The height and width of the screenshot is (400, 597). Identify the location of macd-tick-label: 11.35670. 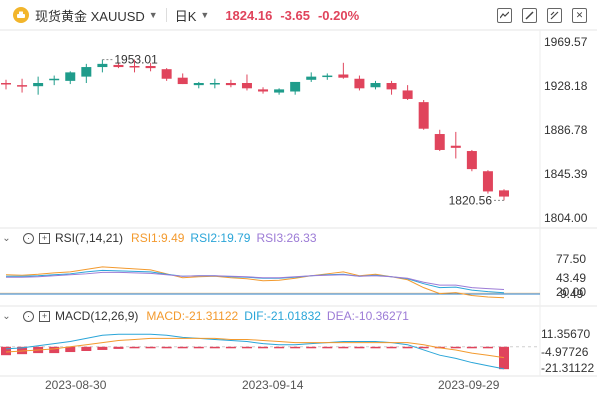
(565, 334).